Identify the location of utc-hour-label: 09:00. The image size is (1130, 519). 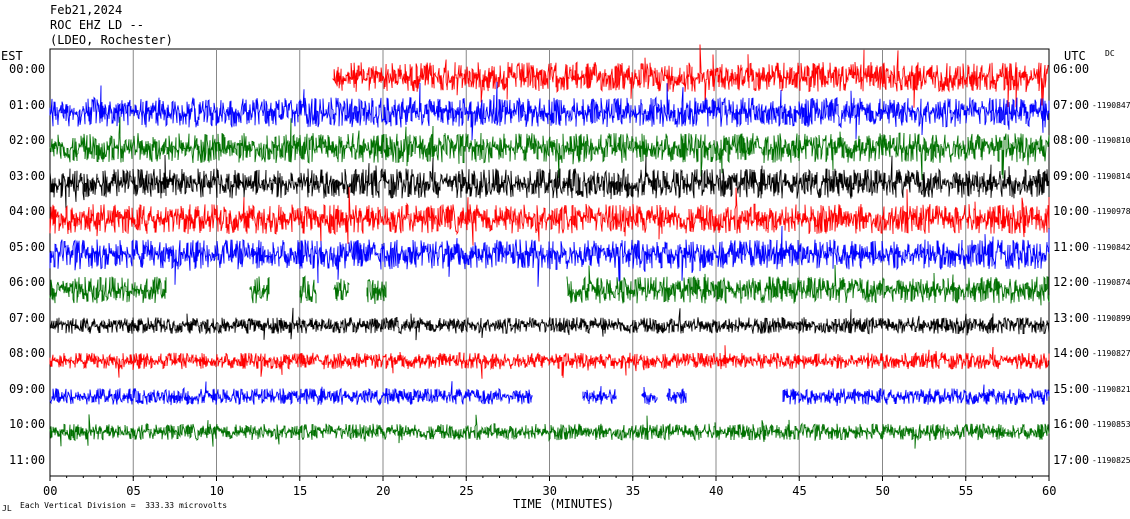
(1071, 175).